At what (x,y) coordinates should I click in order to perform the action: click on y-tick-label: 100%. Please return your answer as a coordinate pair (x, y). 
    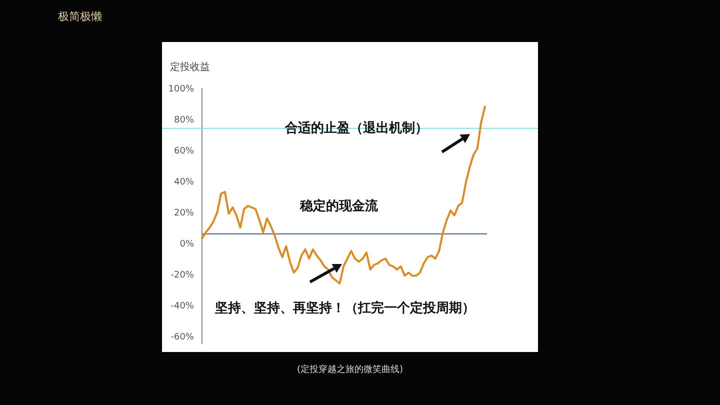
    Looking at the image, I should click on (181, 89).